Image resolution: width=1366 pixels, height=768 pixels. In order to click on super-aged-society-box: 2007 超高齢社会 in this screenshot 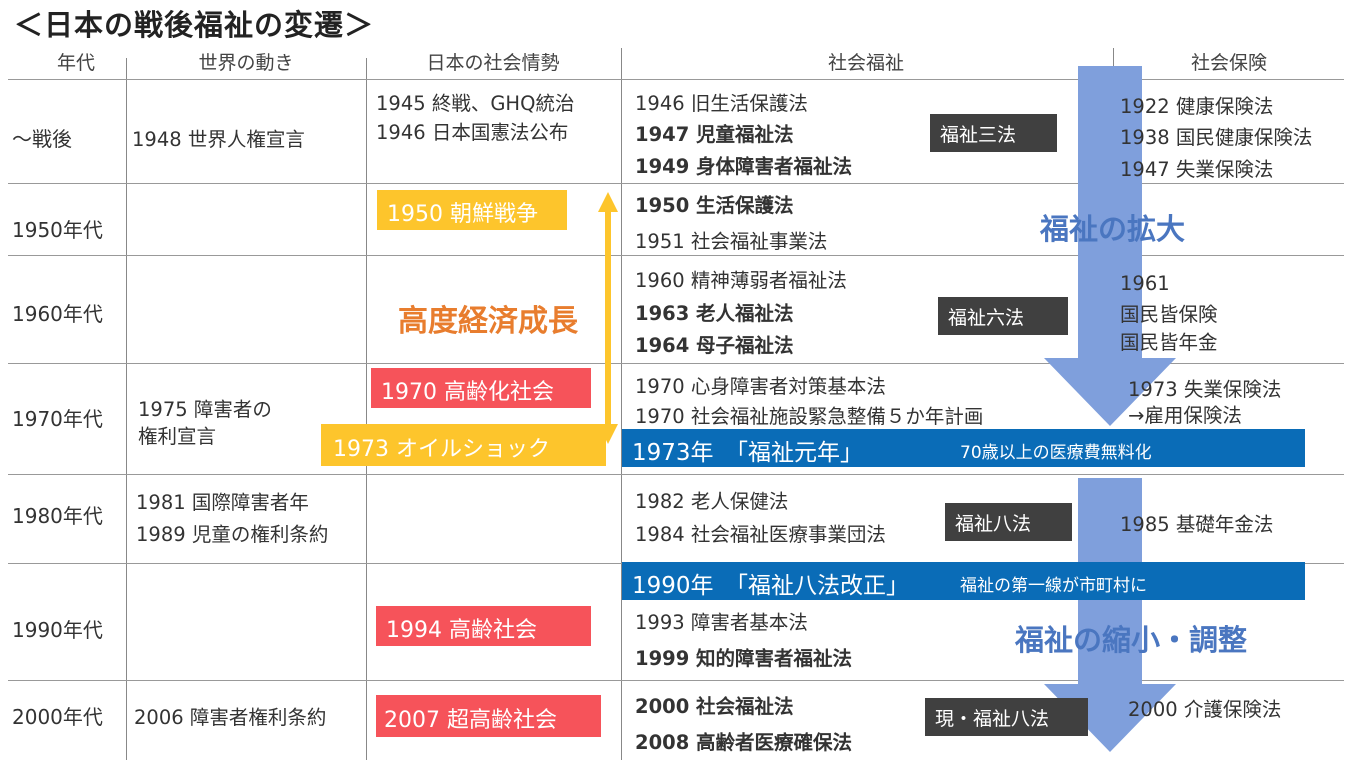, I will do `click(488, 716)`.